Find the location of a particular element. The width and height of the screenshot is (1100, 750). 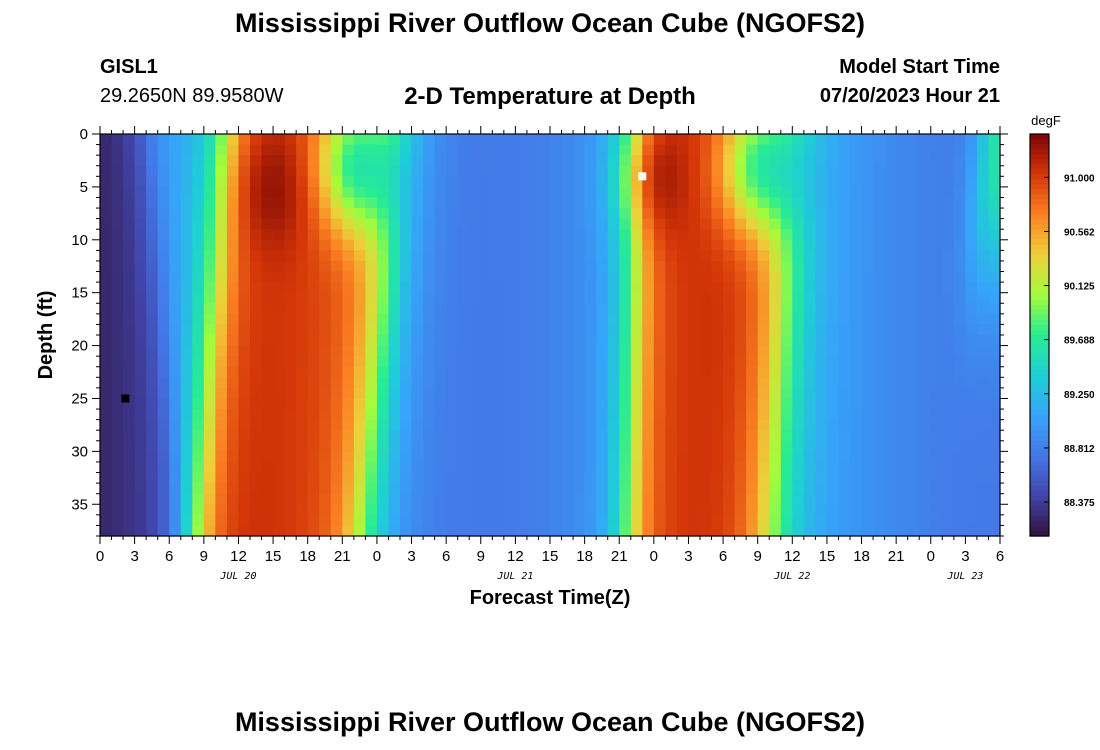

colorbar-tick-label: 88.375 is located at coordinates (1079, 503).